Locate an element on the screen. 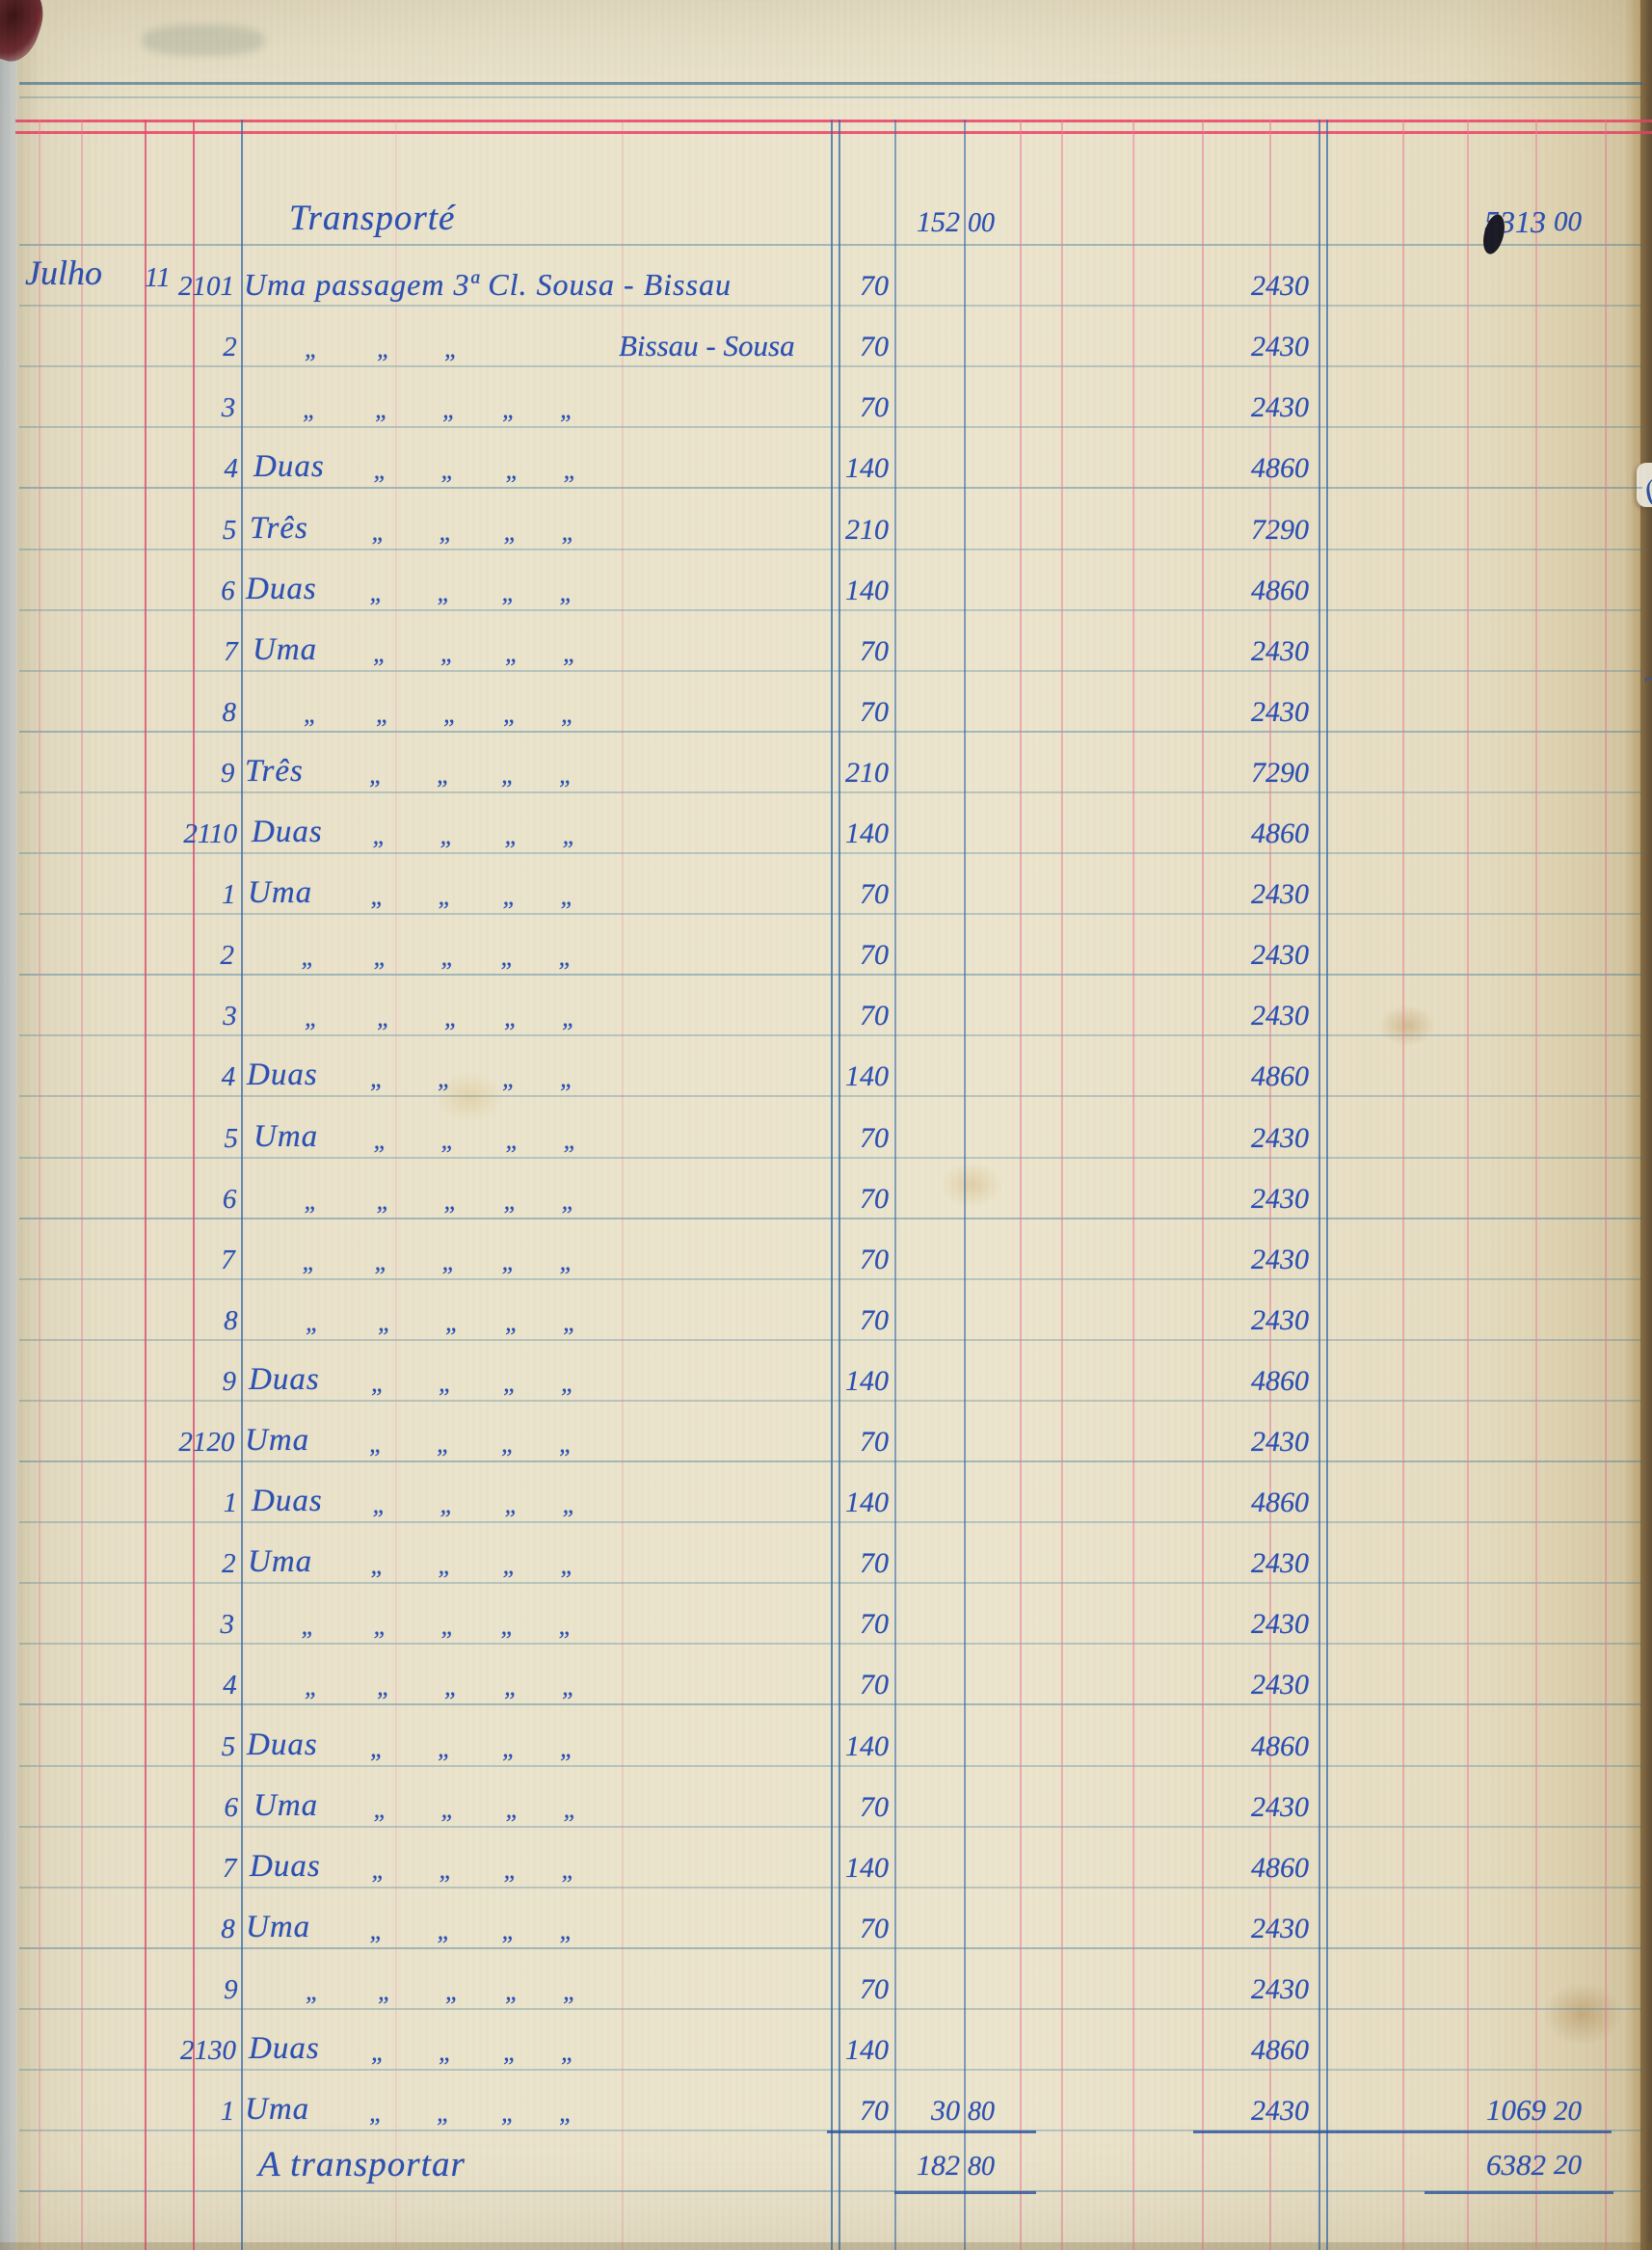  month-label: Julho is located at coordinates (64, 273).